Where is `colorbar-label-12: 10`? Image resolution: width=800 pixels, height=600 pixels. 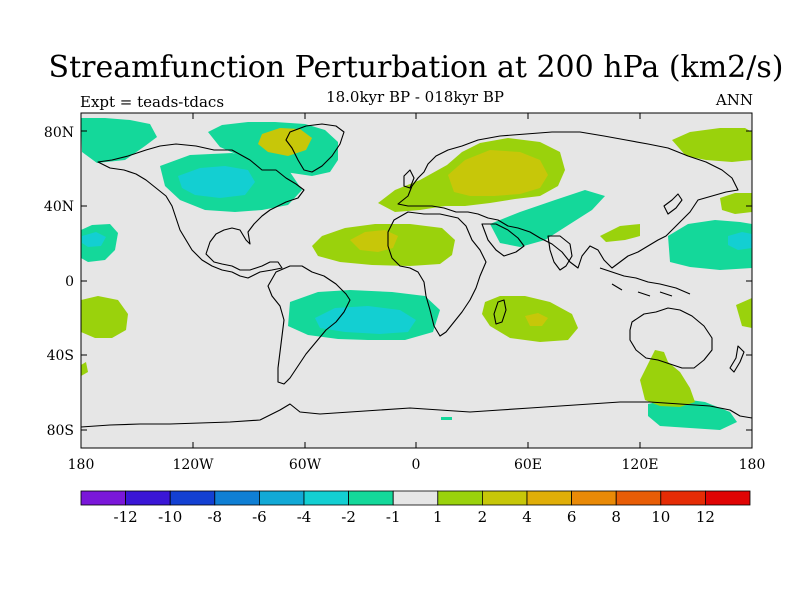
colorbar-label-12: 10 is located at coordinates (660, 517).